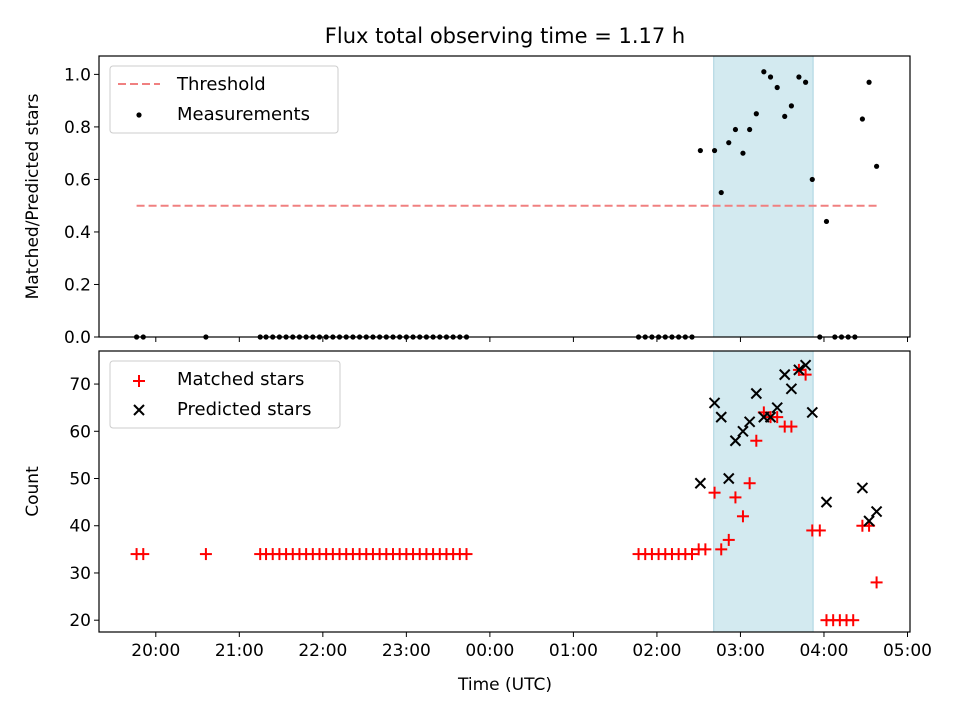 The width and height of the screenshot is (960, 720). What do you see at coordinates (656, 651) in the screenshot?
I see `x-tick-label: 02:00` at bounding box center [656, 651].